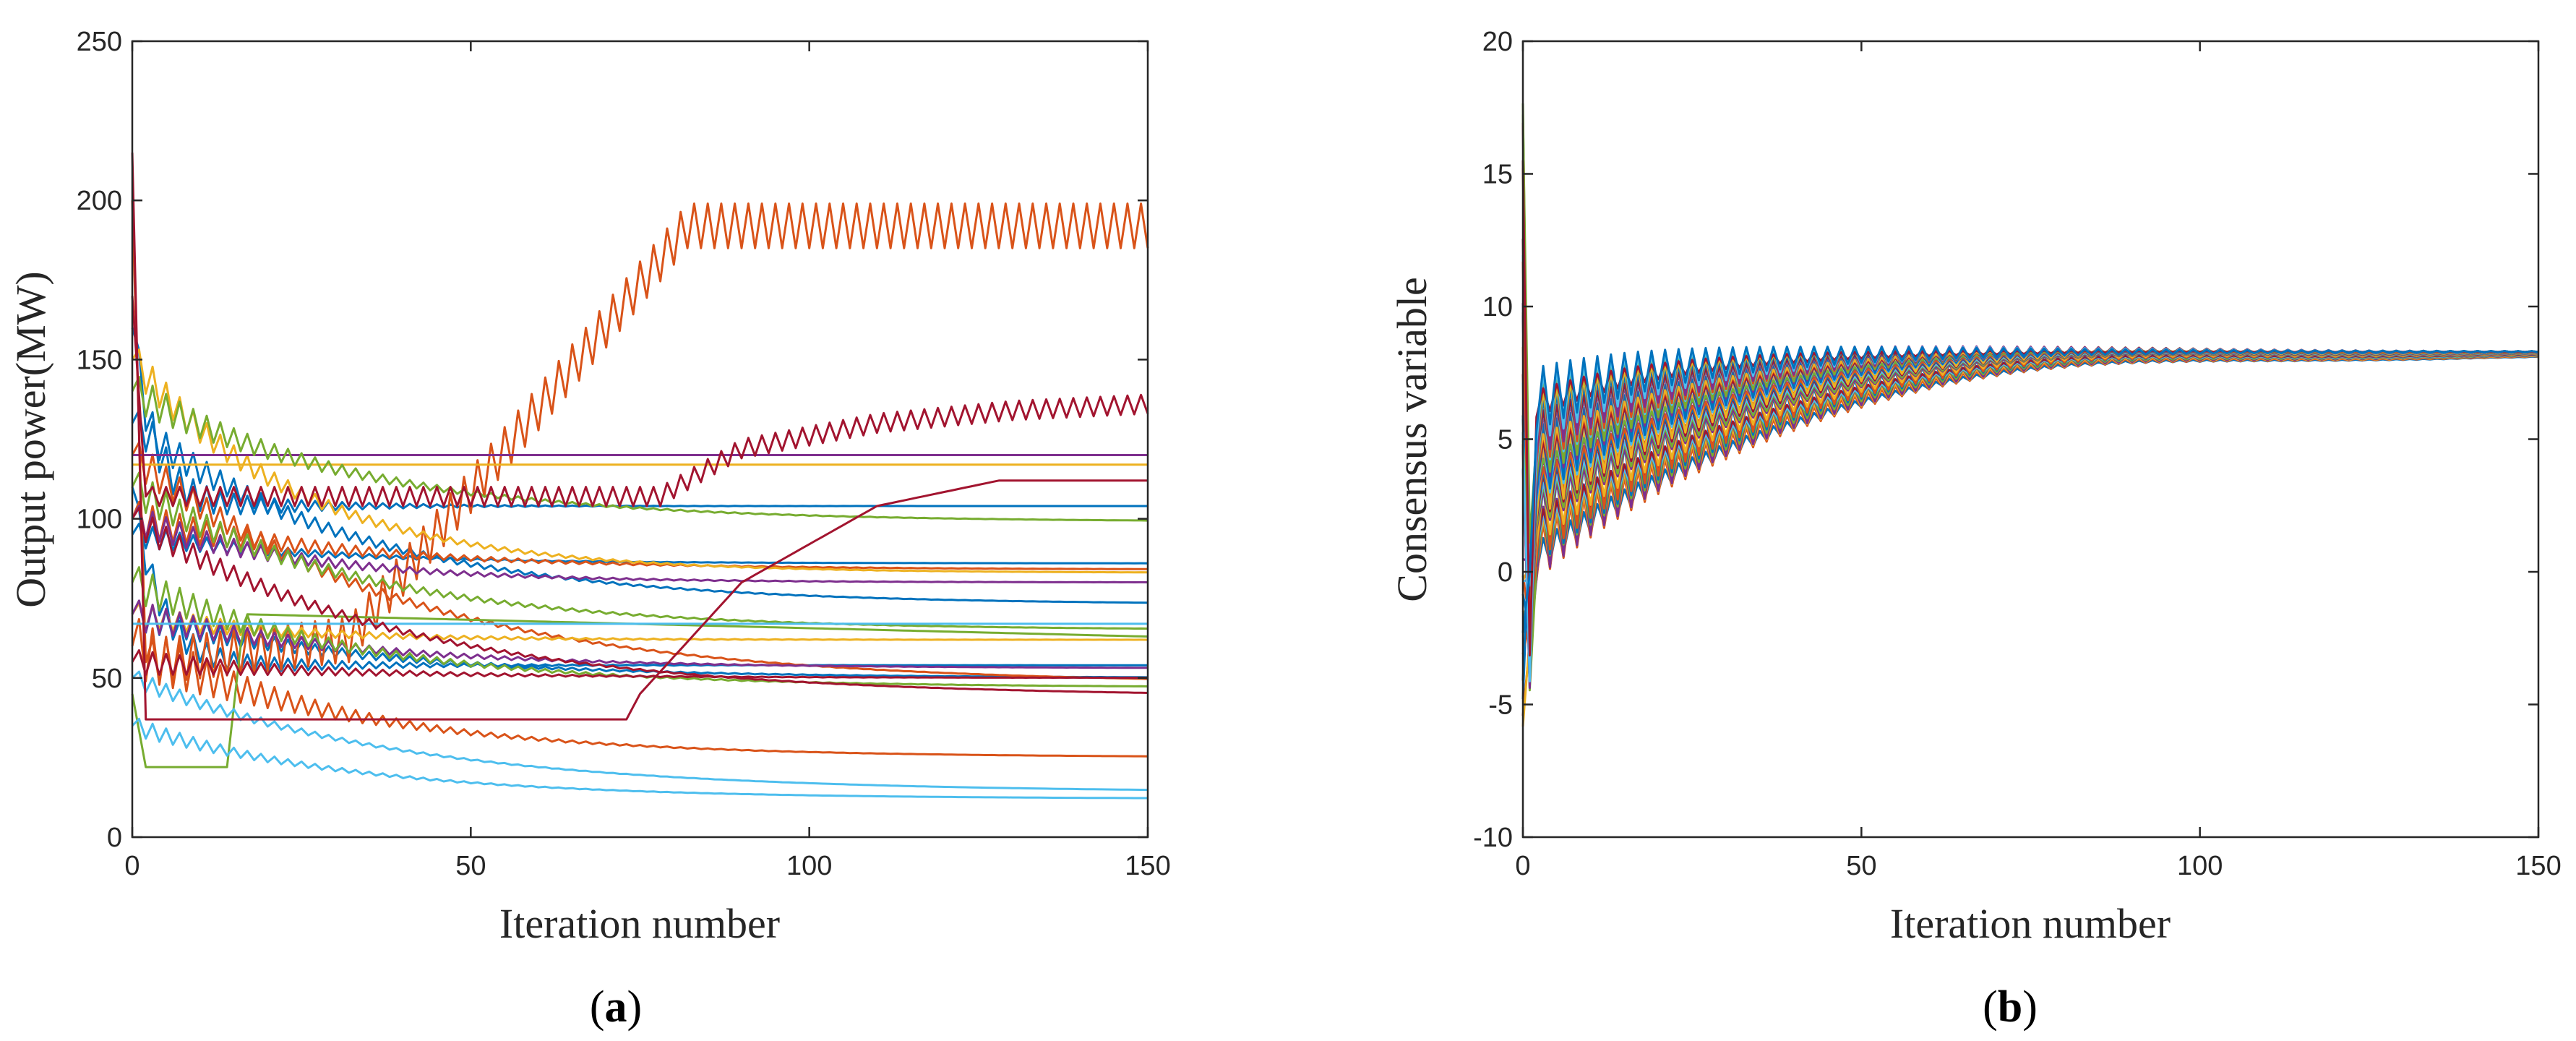  I want to click on series-line-g21, so click(640, 731).